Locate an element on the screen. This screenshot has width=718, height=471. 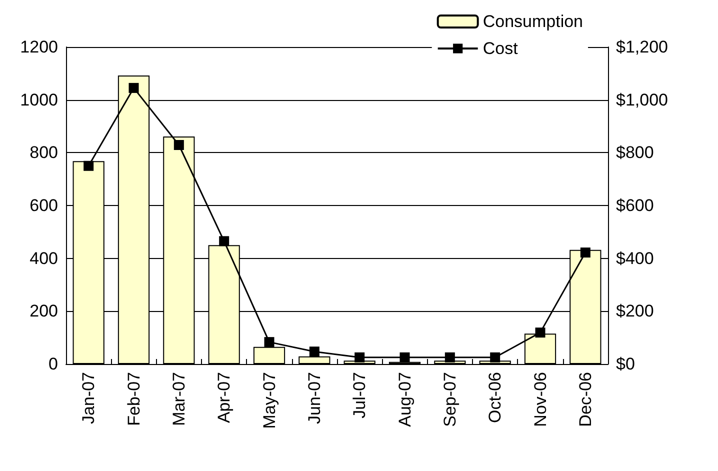
x-tick-label: Dec-06 is located at coordinates (585, 399).